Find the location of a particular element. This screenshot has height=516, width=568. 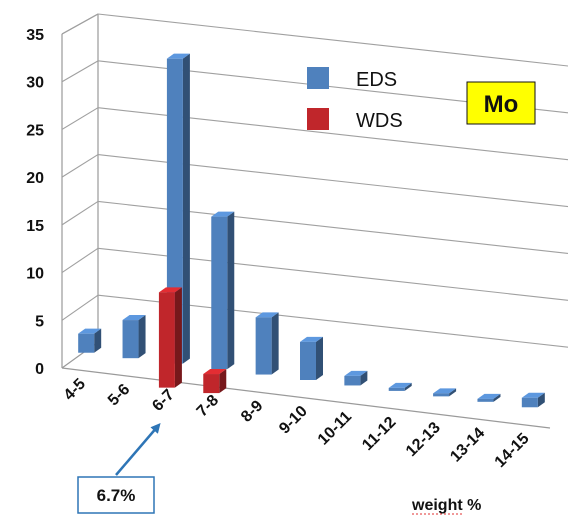

mo-tag-label: Mo is located at coordinates (501, 104).